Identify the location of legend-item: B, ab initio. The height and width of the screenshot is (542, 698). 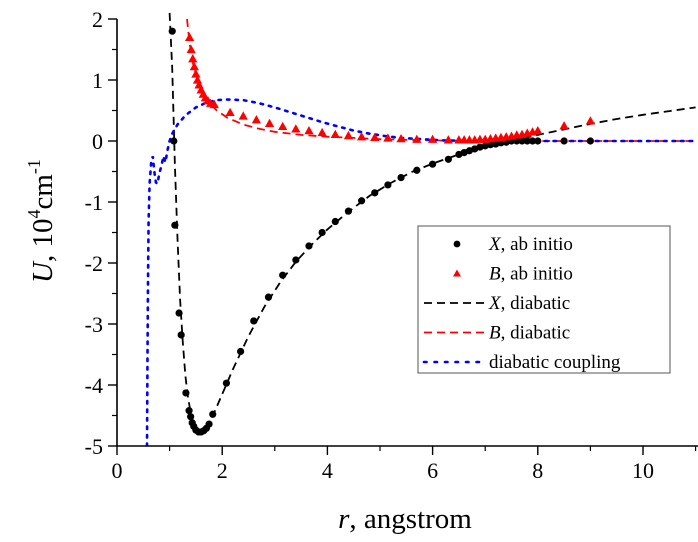
(513, 274).